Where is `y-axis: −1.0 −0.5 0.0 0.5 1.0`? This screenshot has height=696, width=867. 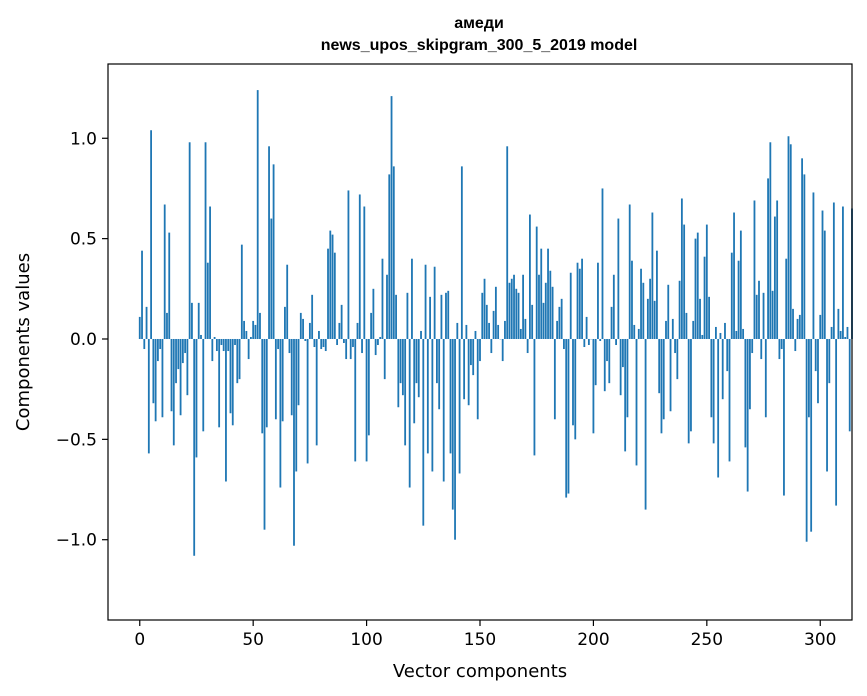
y-axis: −1.0 −0.5 0.0 0.5 1.0 is located at coordinates (82, 340).